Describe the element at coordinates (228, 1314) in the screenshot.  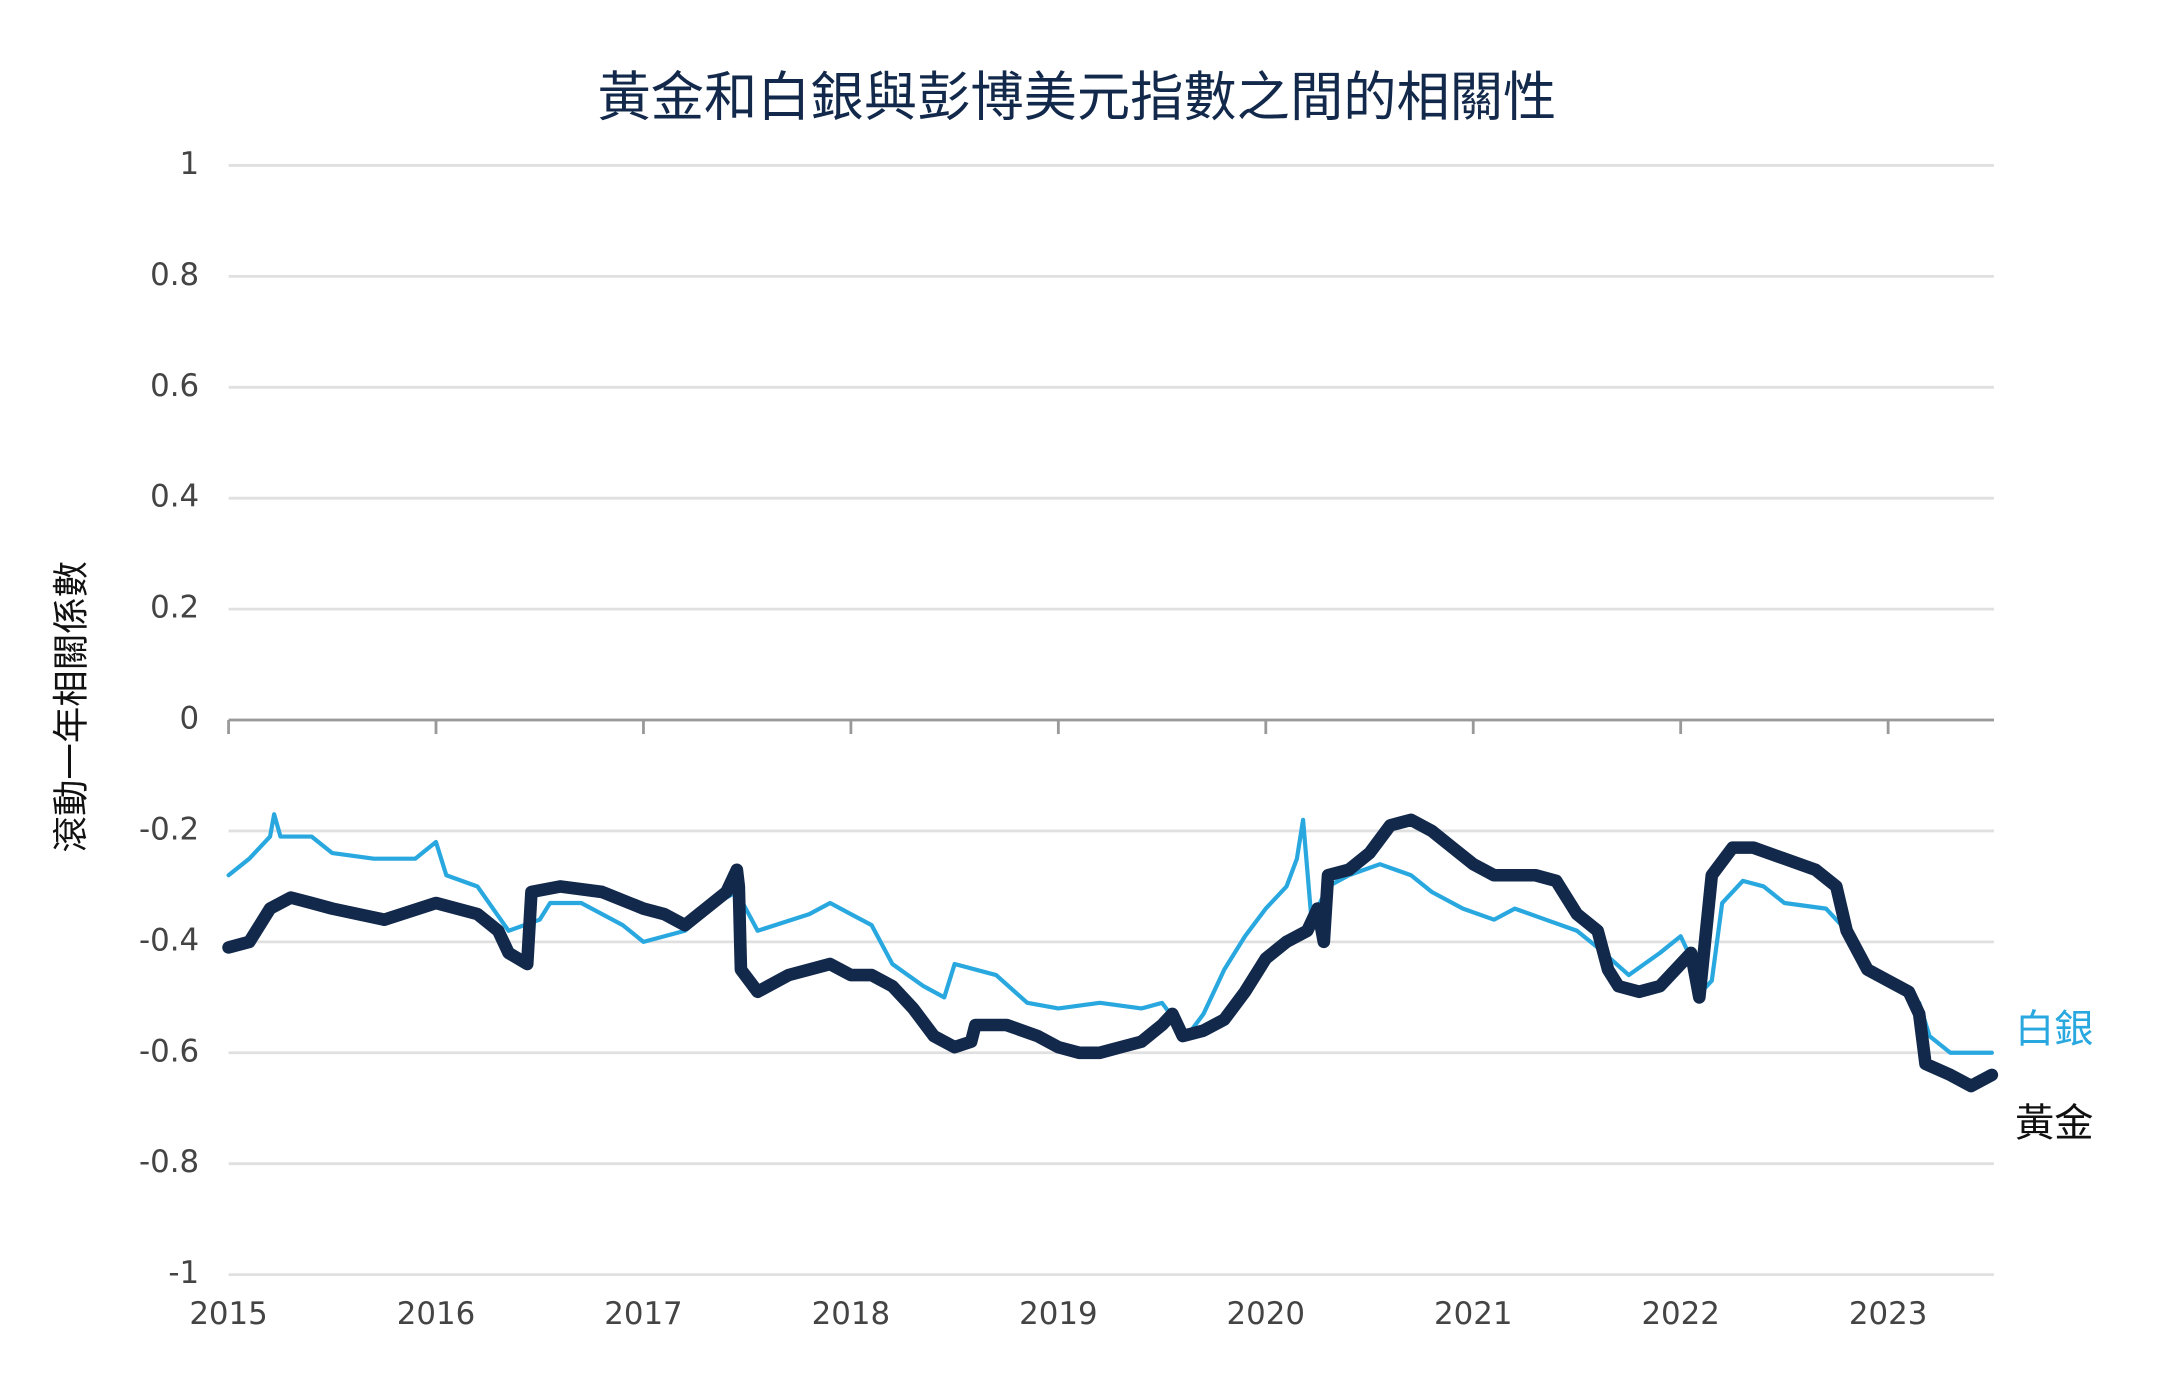
I see `x-tick-label: 2015` at that location.